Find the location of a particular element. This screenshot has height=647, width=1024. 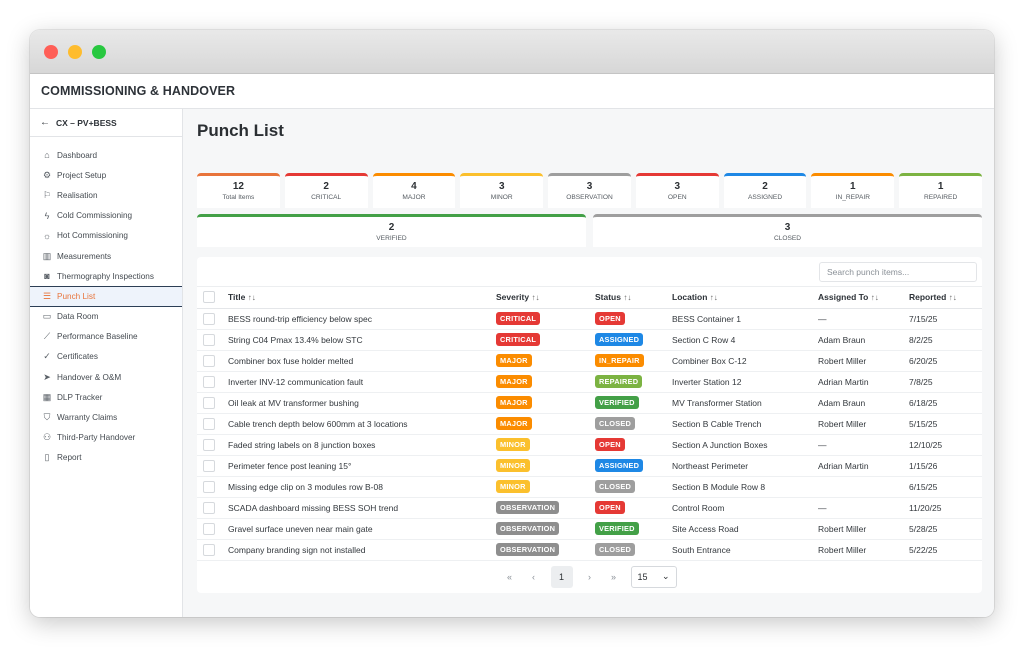

summary-card-verified: 2 VERIFIED is located at coordinates (391, 230).